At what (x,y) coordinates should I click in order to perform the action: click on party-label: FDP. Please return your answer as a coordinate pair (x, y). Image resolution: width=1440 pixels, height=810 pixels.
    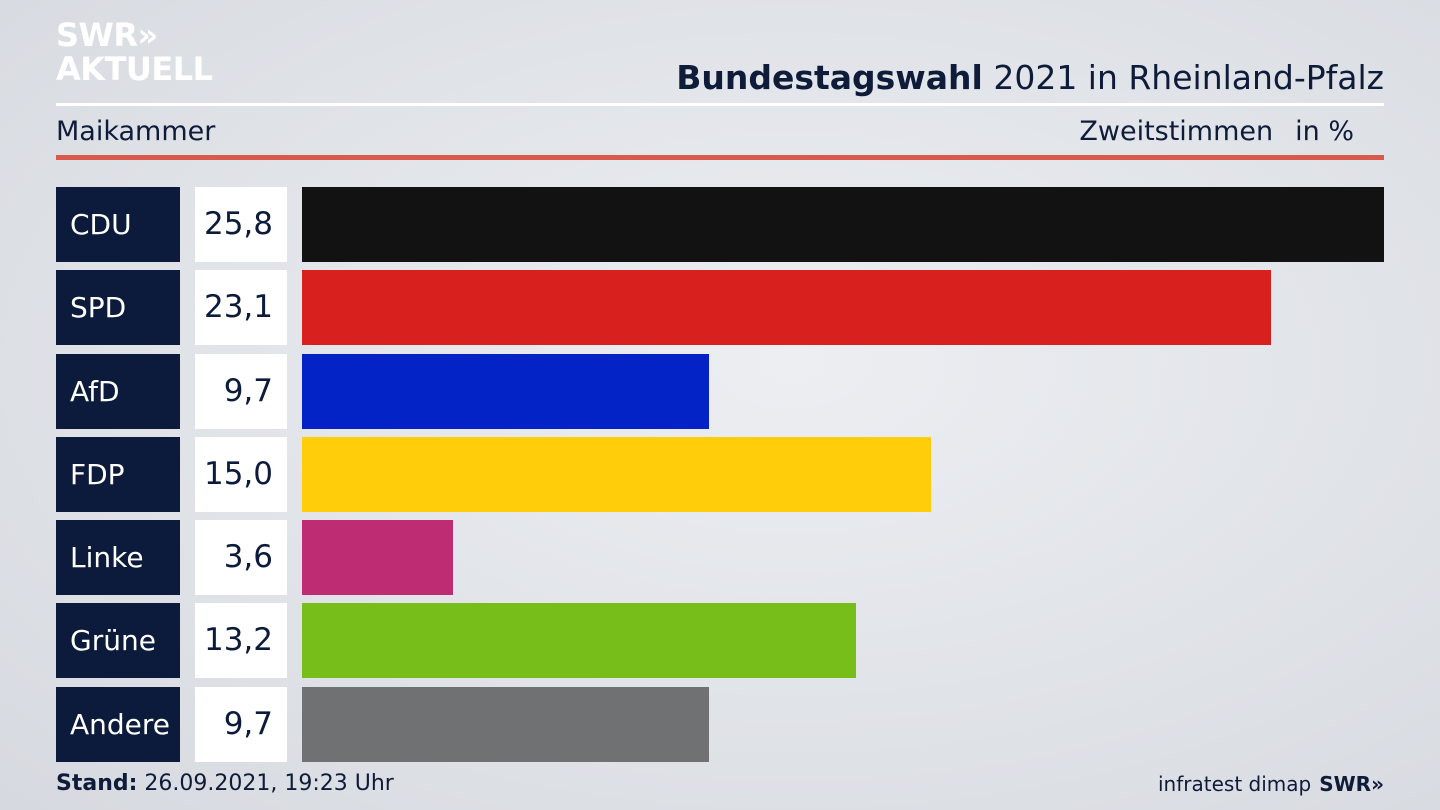
    Looking at the image, I should click on (118, 474).